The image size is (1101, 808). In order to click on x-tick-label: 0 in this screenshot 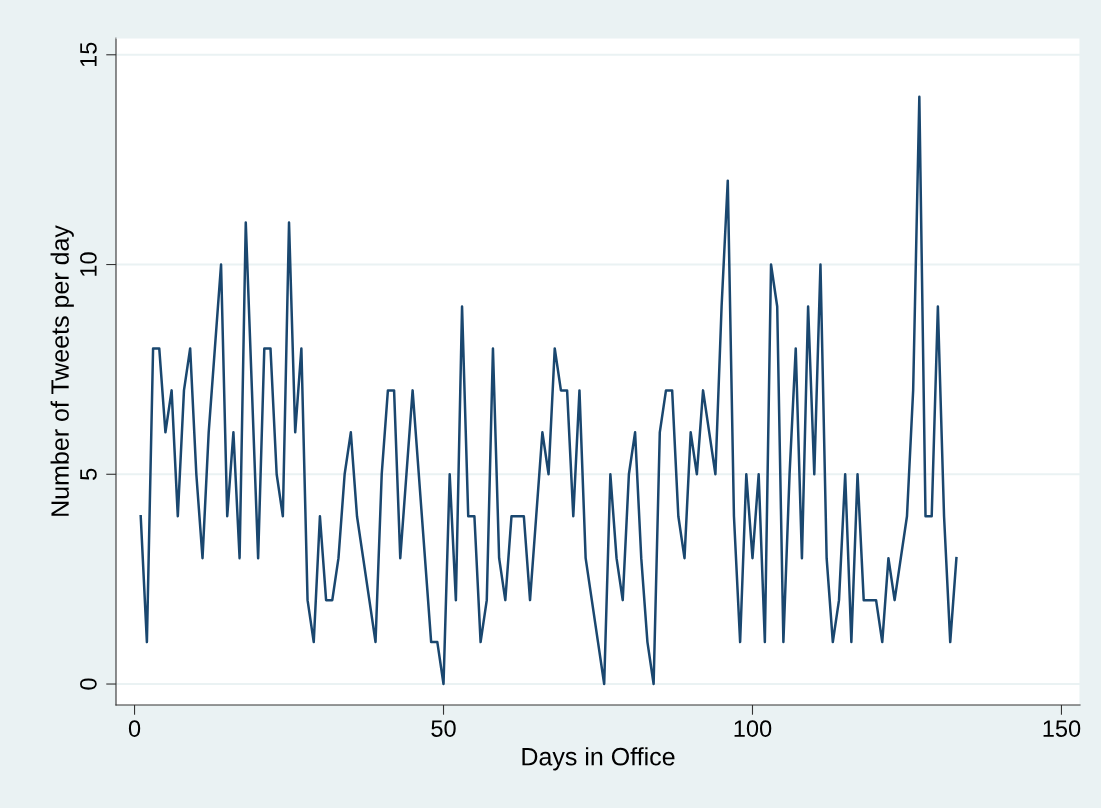, I will do `click(134, 728)`.